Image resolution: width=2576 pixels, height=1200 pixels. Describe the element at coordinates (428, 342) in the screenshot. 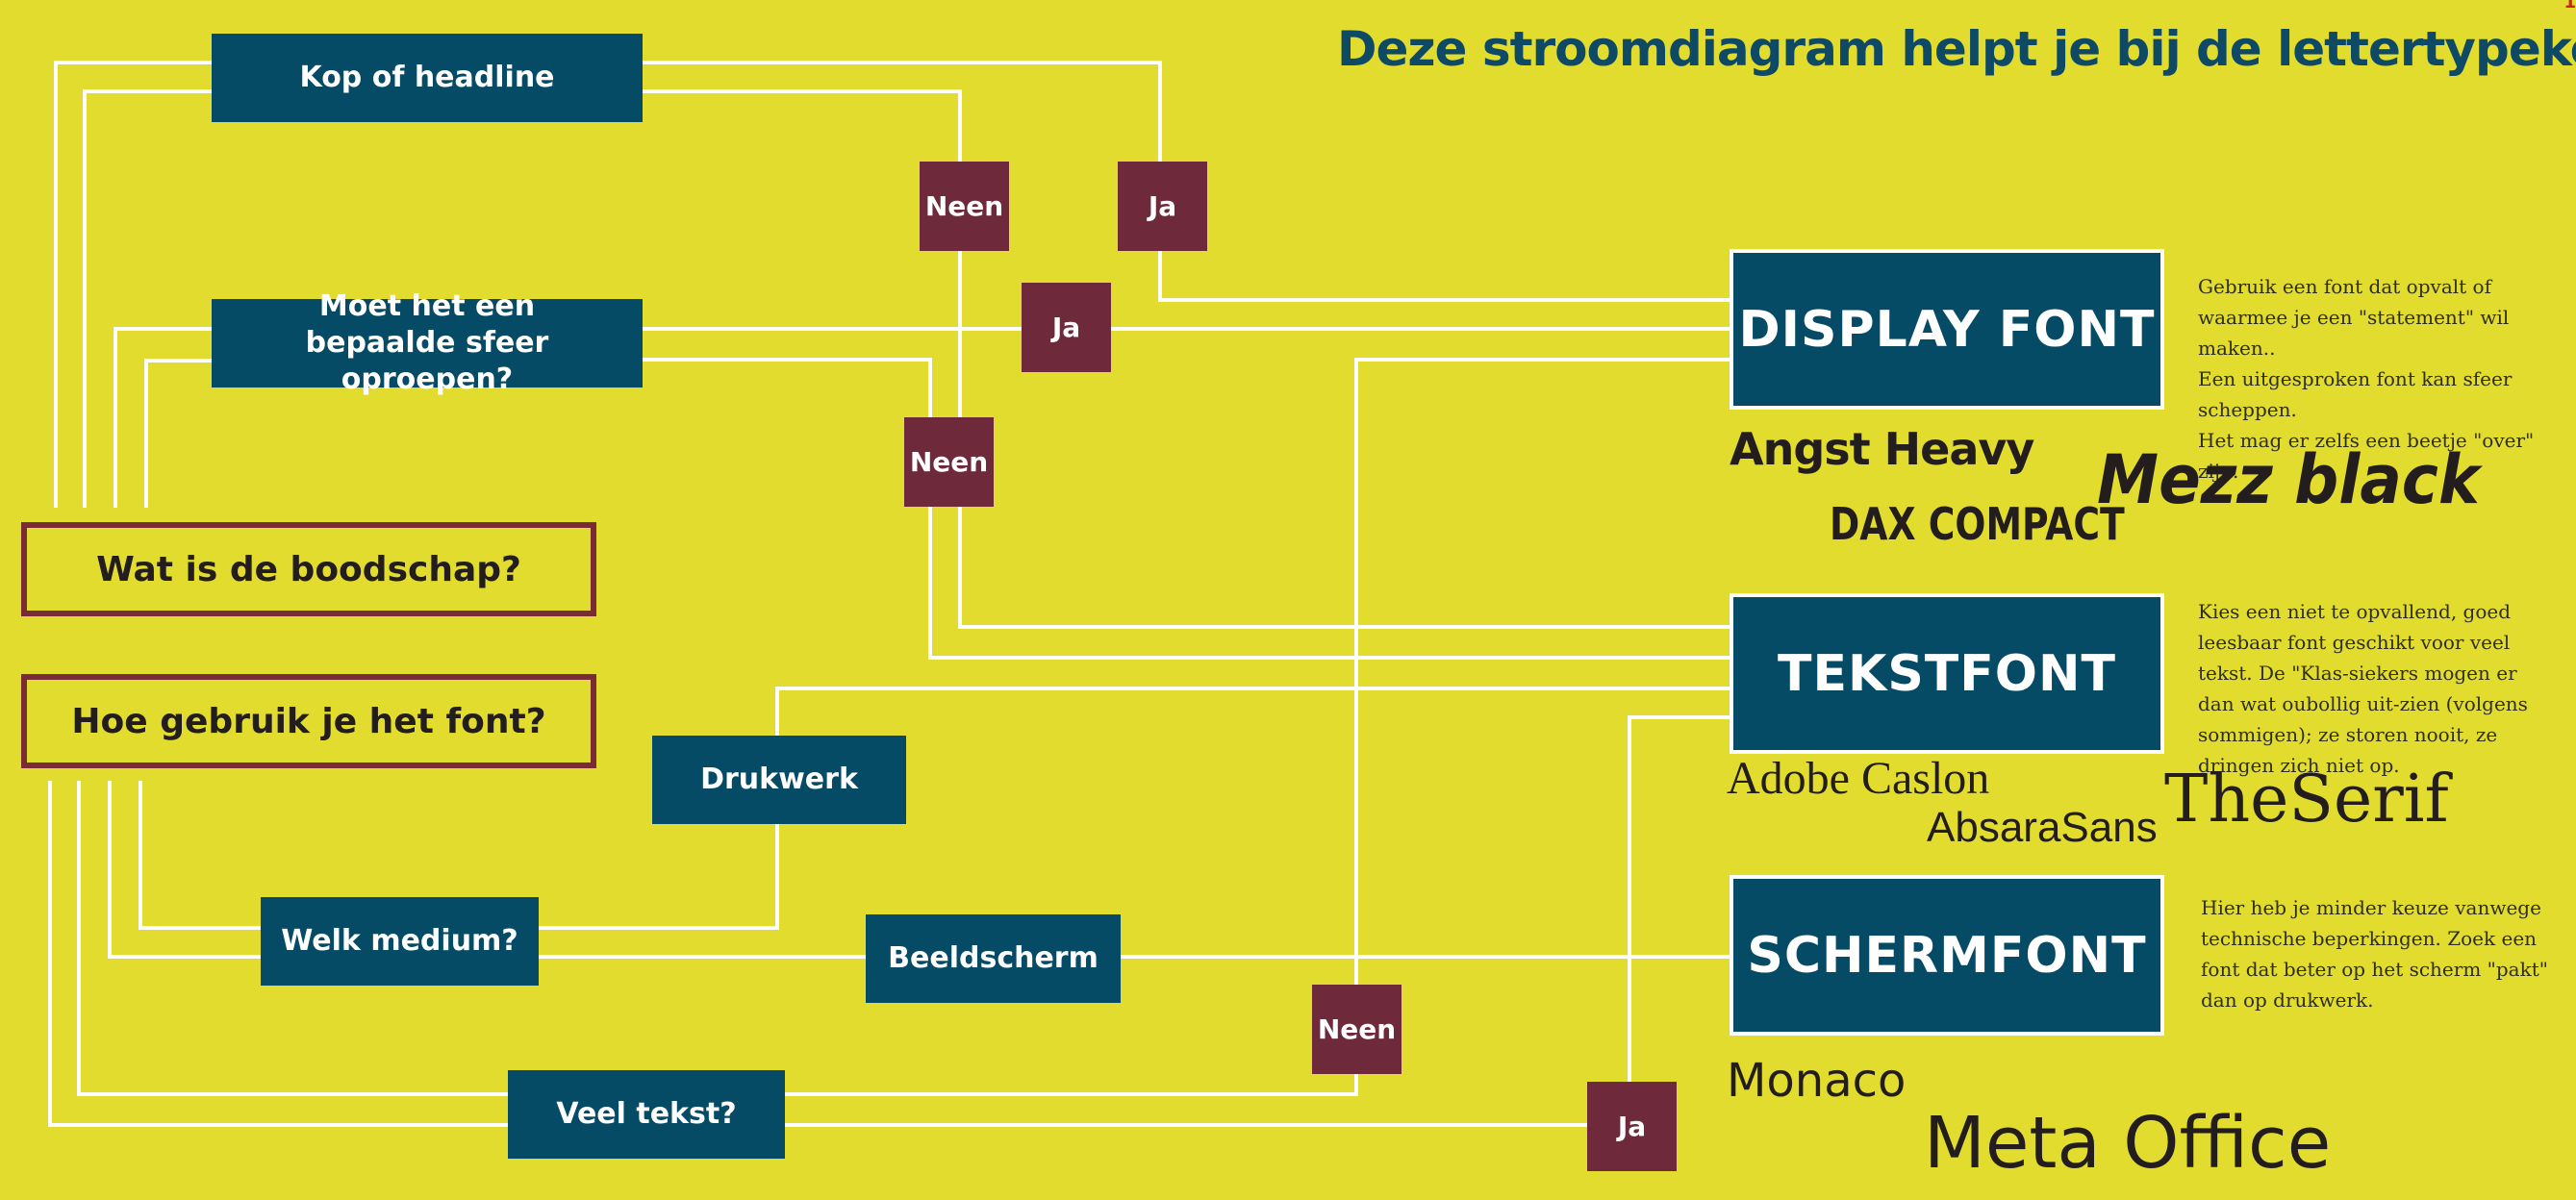

I see `question-mood: Moet het een bepaalde sfeer oproepen?` at that location.